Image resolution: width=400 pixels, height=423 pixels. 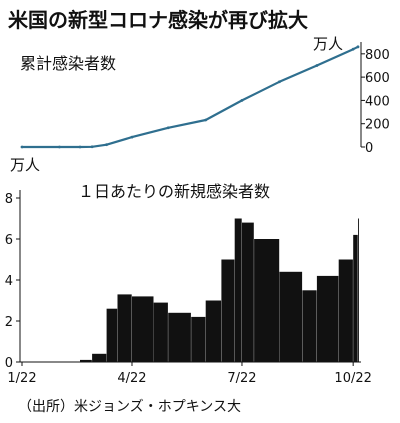 What do you see at coordinates (25, 165) in the screenshot?
I see `chart2-unit-label: 万人` at bounding box center [25, 165].